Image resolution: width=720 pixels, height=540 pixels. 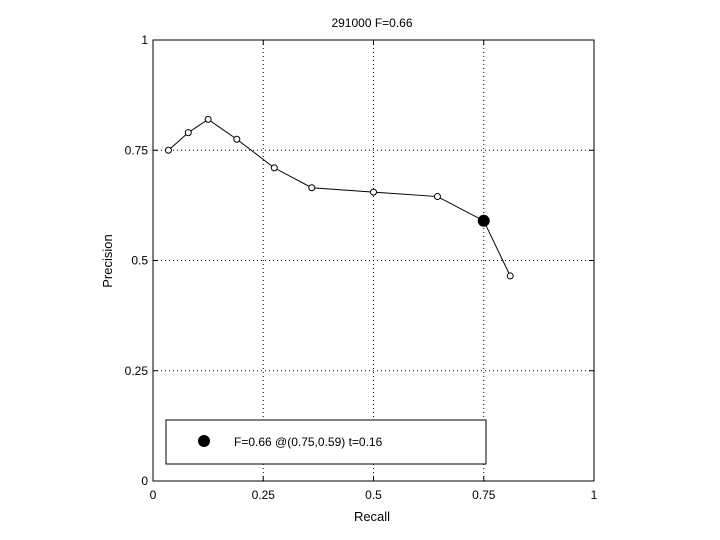 I want to click on y-tick-label: 0.75, so click(x=137, y=150).